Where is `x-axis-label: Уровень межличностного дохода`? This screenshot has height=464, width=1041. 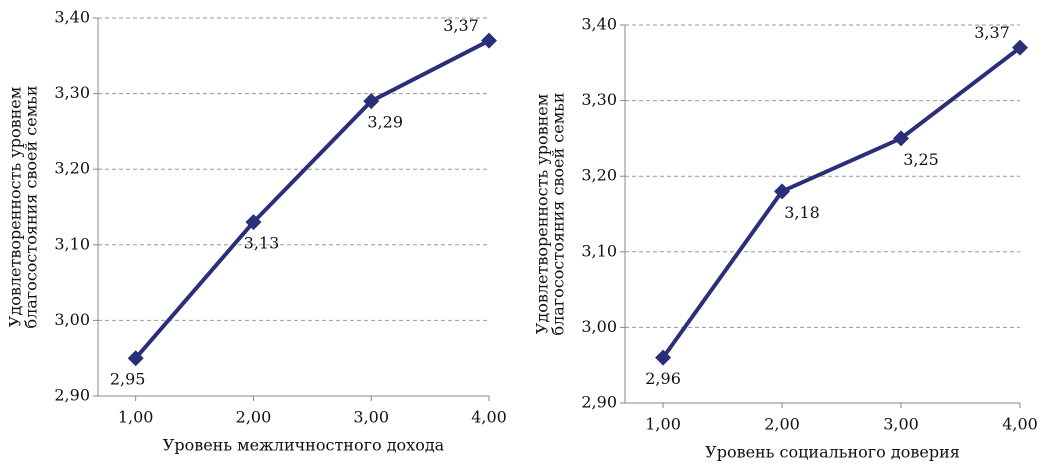
x-axis-label: Уровень межличностного дохода is located at coordinates (304, 445).